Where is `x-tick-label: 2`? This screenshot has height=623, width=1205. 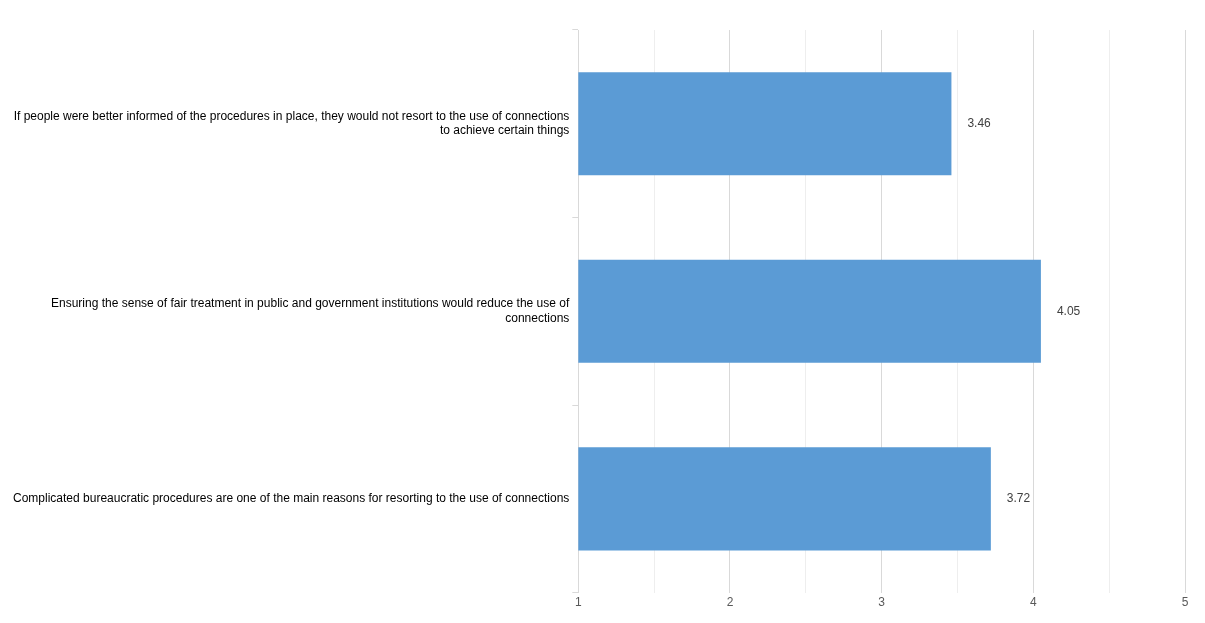 x-tick-label: 2 is located at coordinates (730, 602).